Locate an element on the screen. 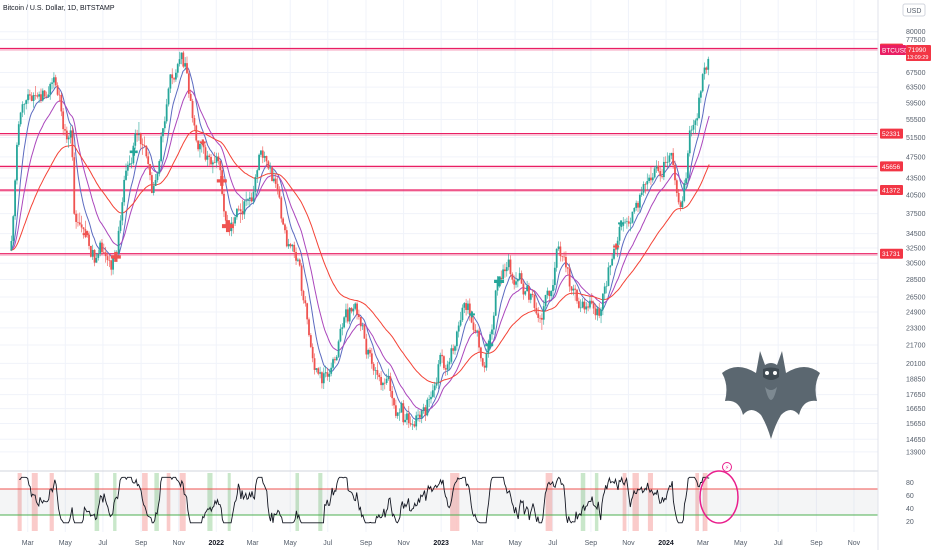 This screenshot has width=932, height=550. oscillator-axis: 80 60 40 20 is located at coordinates (910, 503).